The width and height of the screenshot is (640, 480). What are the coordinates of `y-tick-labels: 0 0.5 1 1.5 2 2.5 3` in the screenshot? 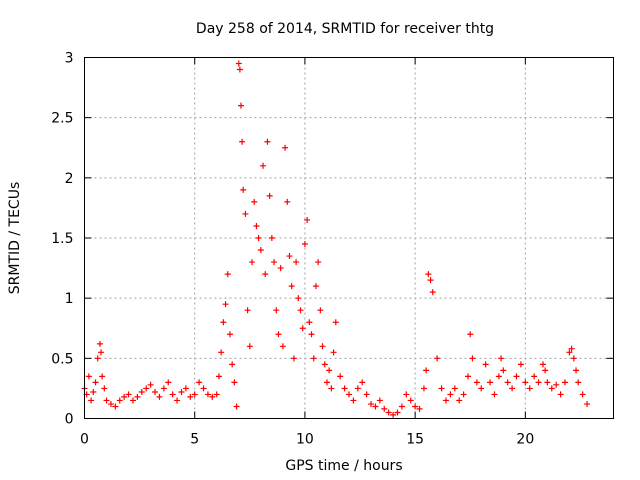 It's located at (62, 239).